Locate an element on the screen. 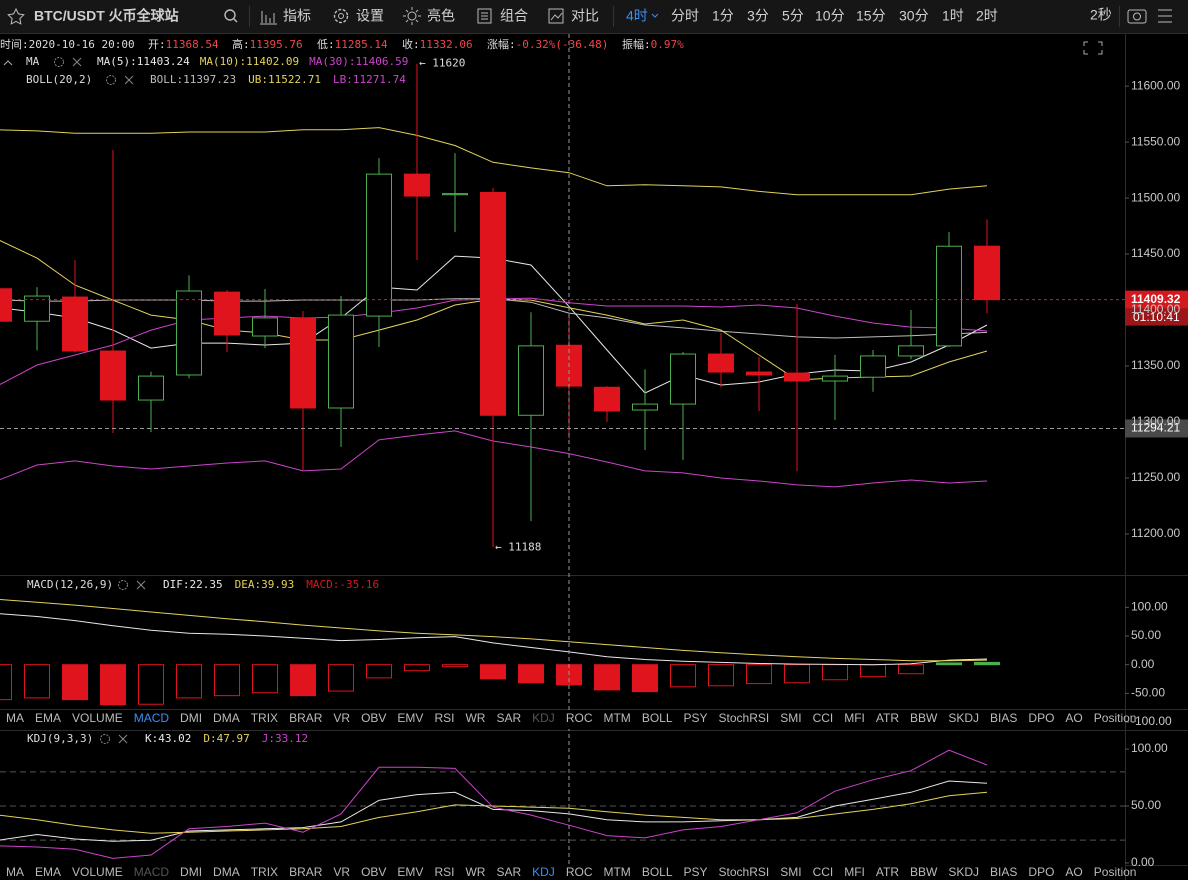 The height and width of the screenshot is (880, 1188). y-tick-label: 50.00 is located at coordinates (1146, 805).